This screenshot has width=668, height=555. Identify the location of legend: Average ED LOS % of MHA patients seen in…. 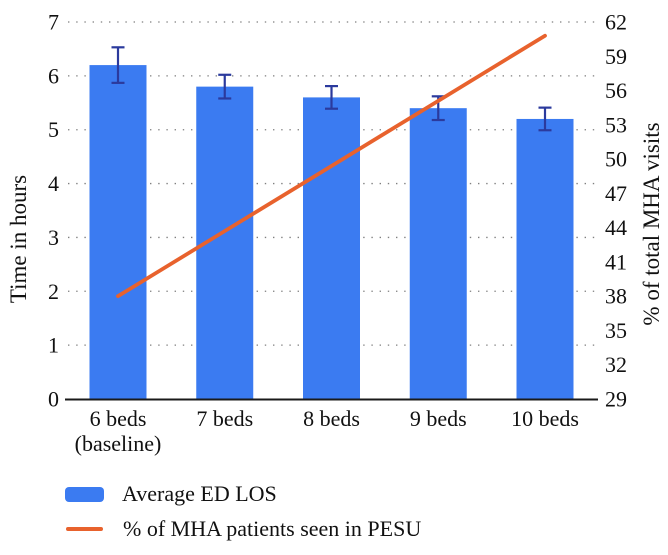
(243, 511).